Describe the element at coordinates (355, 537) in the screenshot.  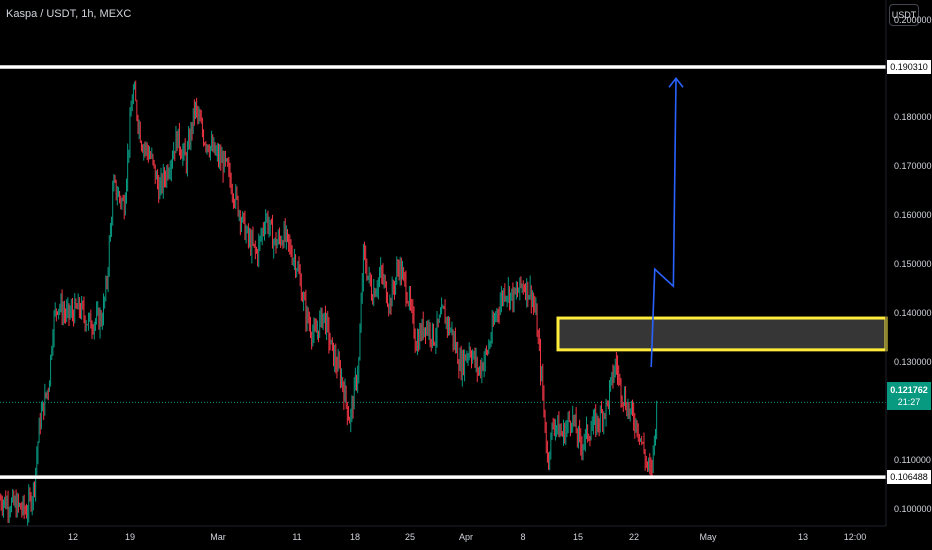
I see `time-tick-label: 18` at that location.